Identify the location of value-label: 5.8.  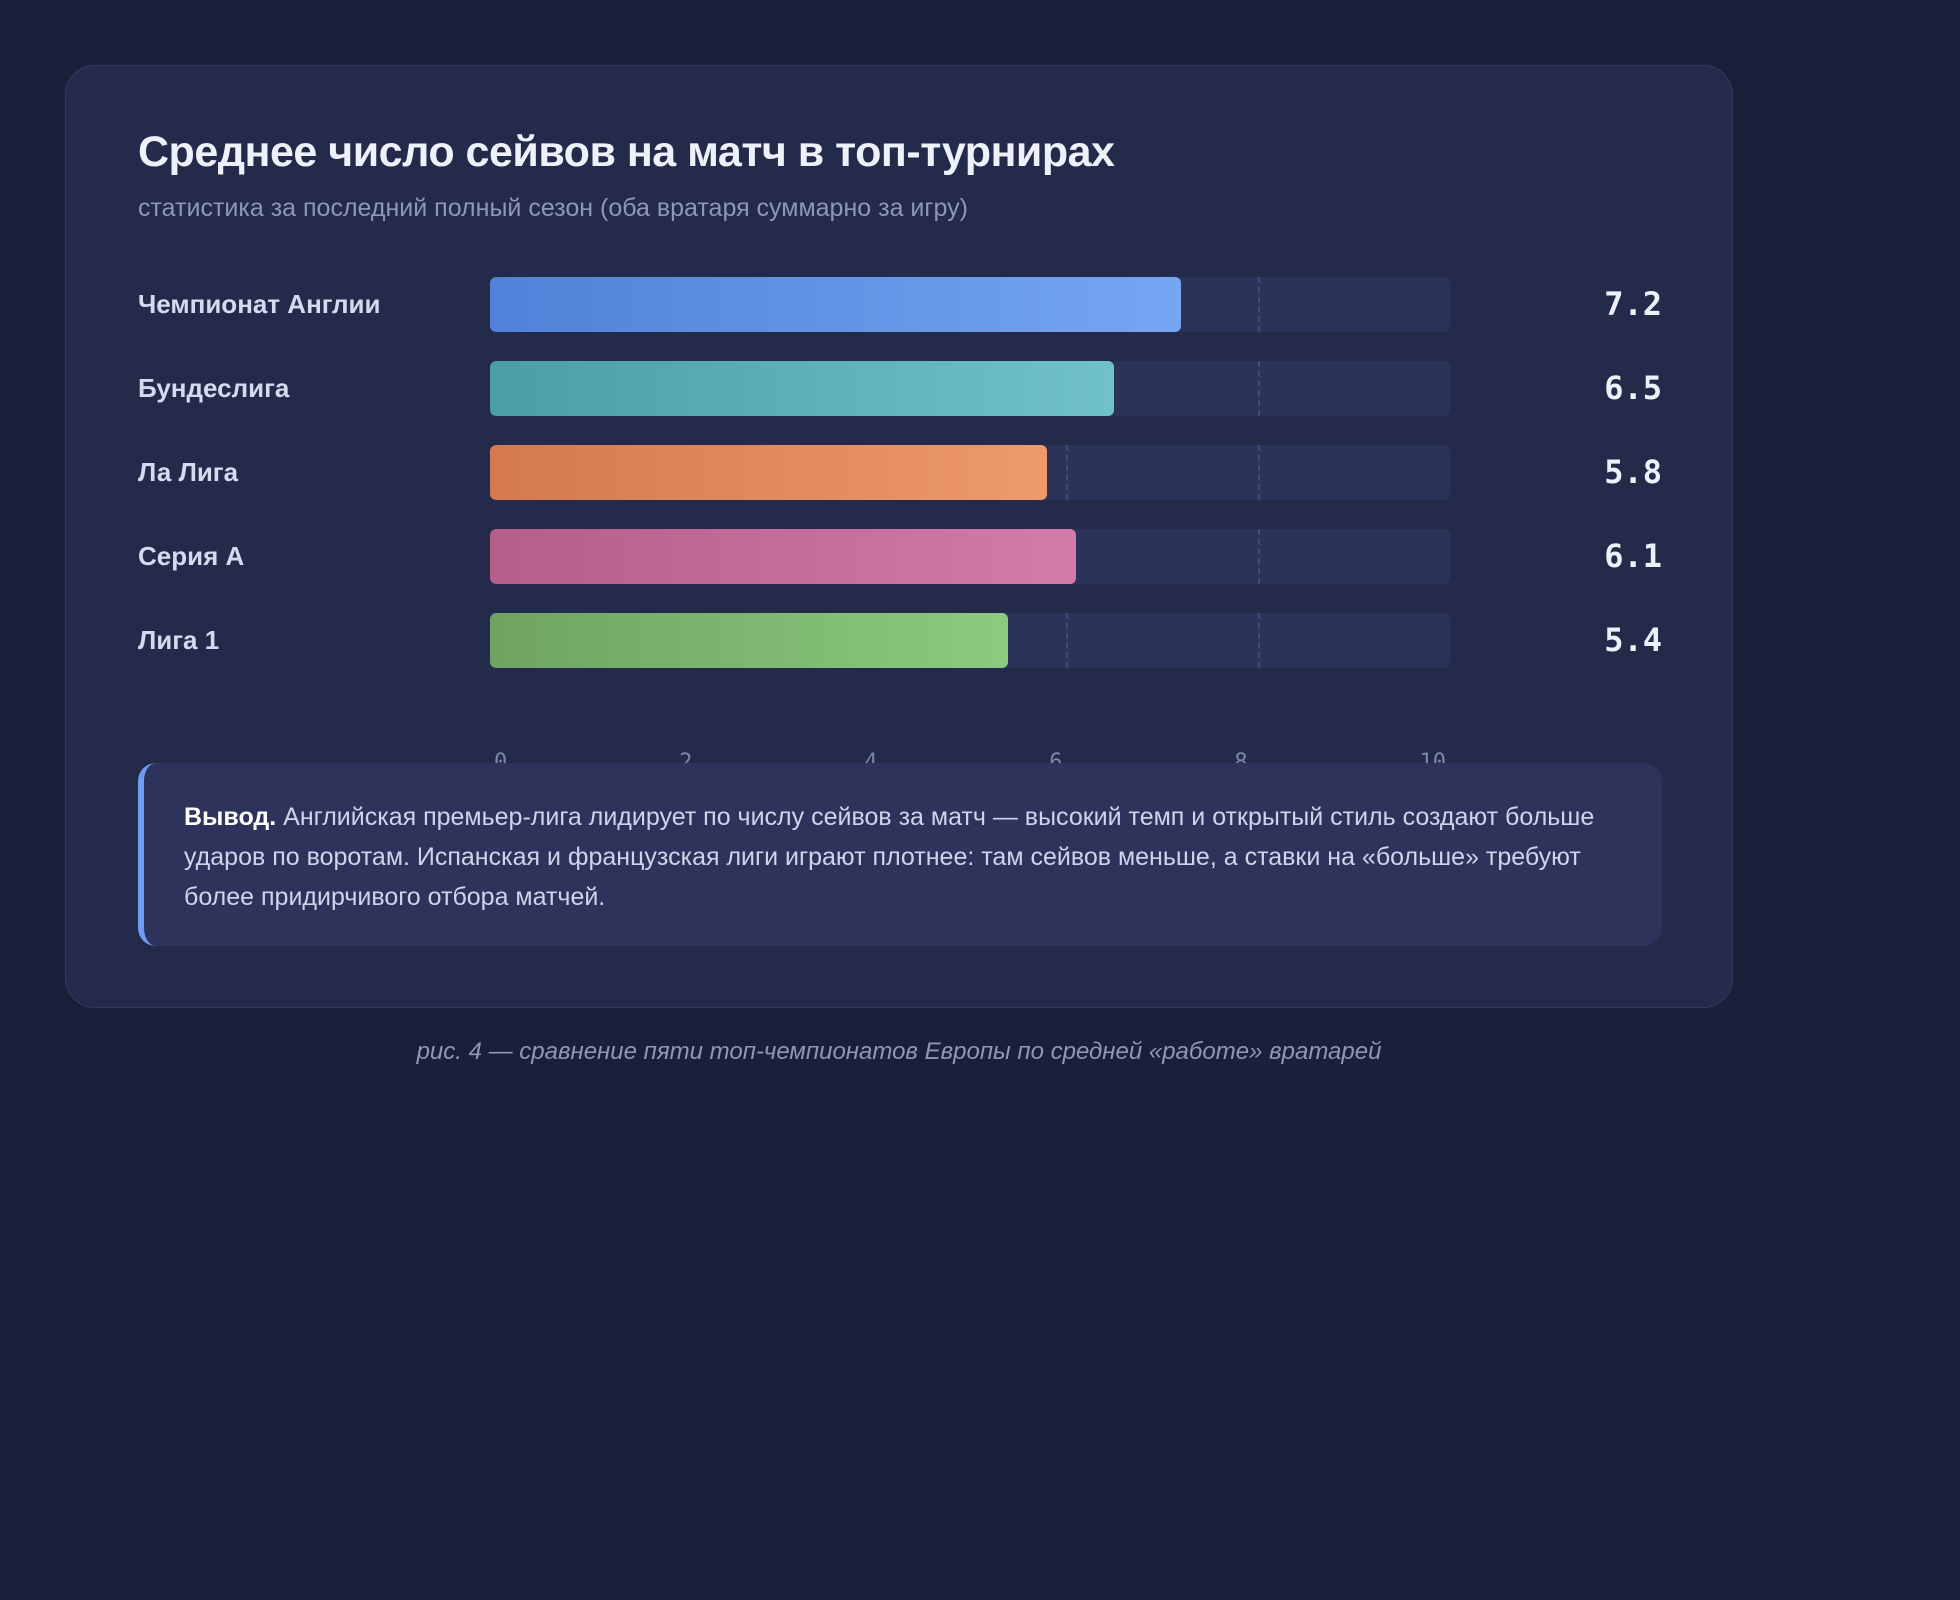
(1633, 472).